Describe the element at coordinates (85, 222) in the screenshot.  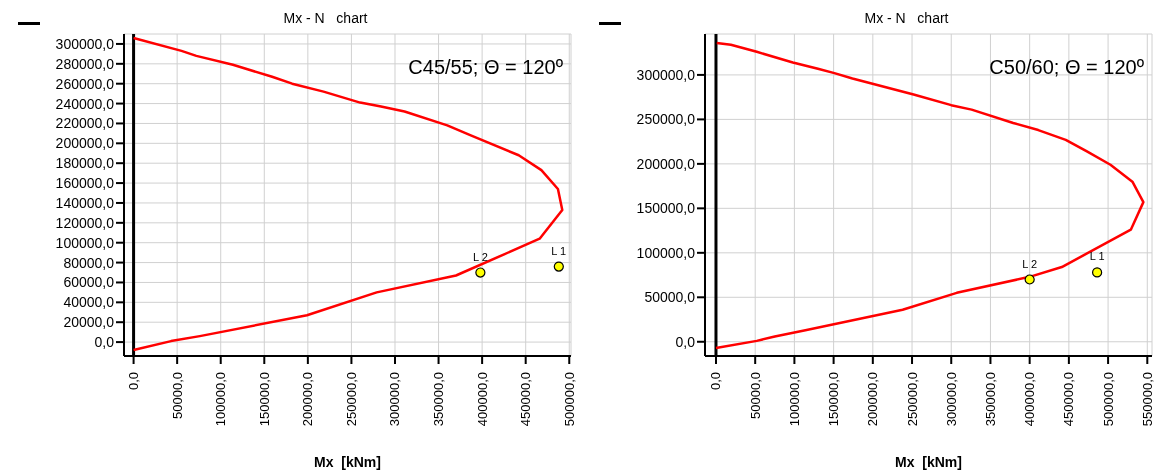
I see `y-tick-label: 120000,0` at that location.